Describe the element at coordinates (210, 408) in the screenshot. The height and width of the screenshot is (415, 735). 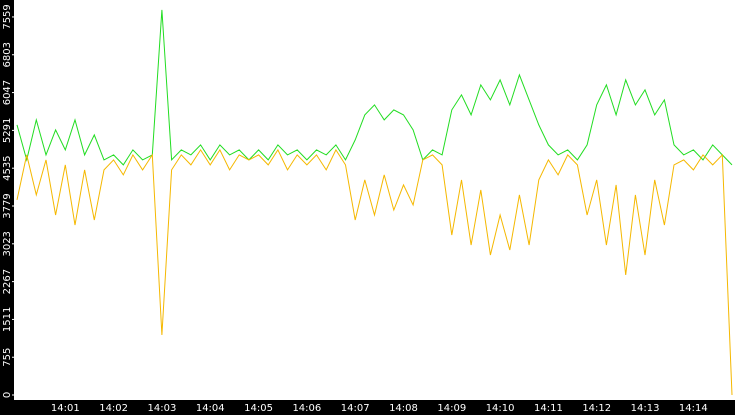
I see `x-tick-label: 14:04` at that location.